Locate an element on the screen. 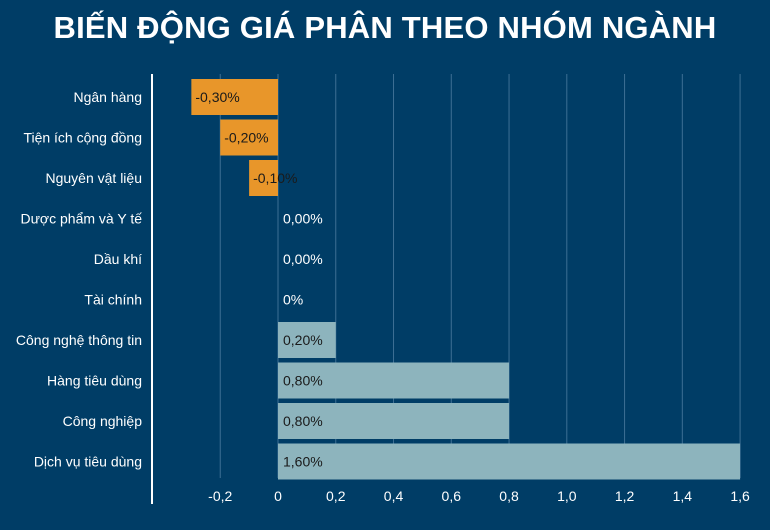  chart-title: BIẾN ĐỘNG GIÁ PHÂN THEO NHÓM NGÀNH is located at coordinates (385, 27).